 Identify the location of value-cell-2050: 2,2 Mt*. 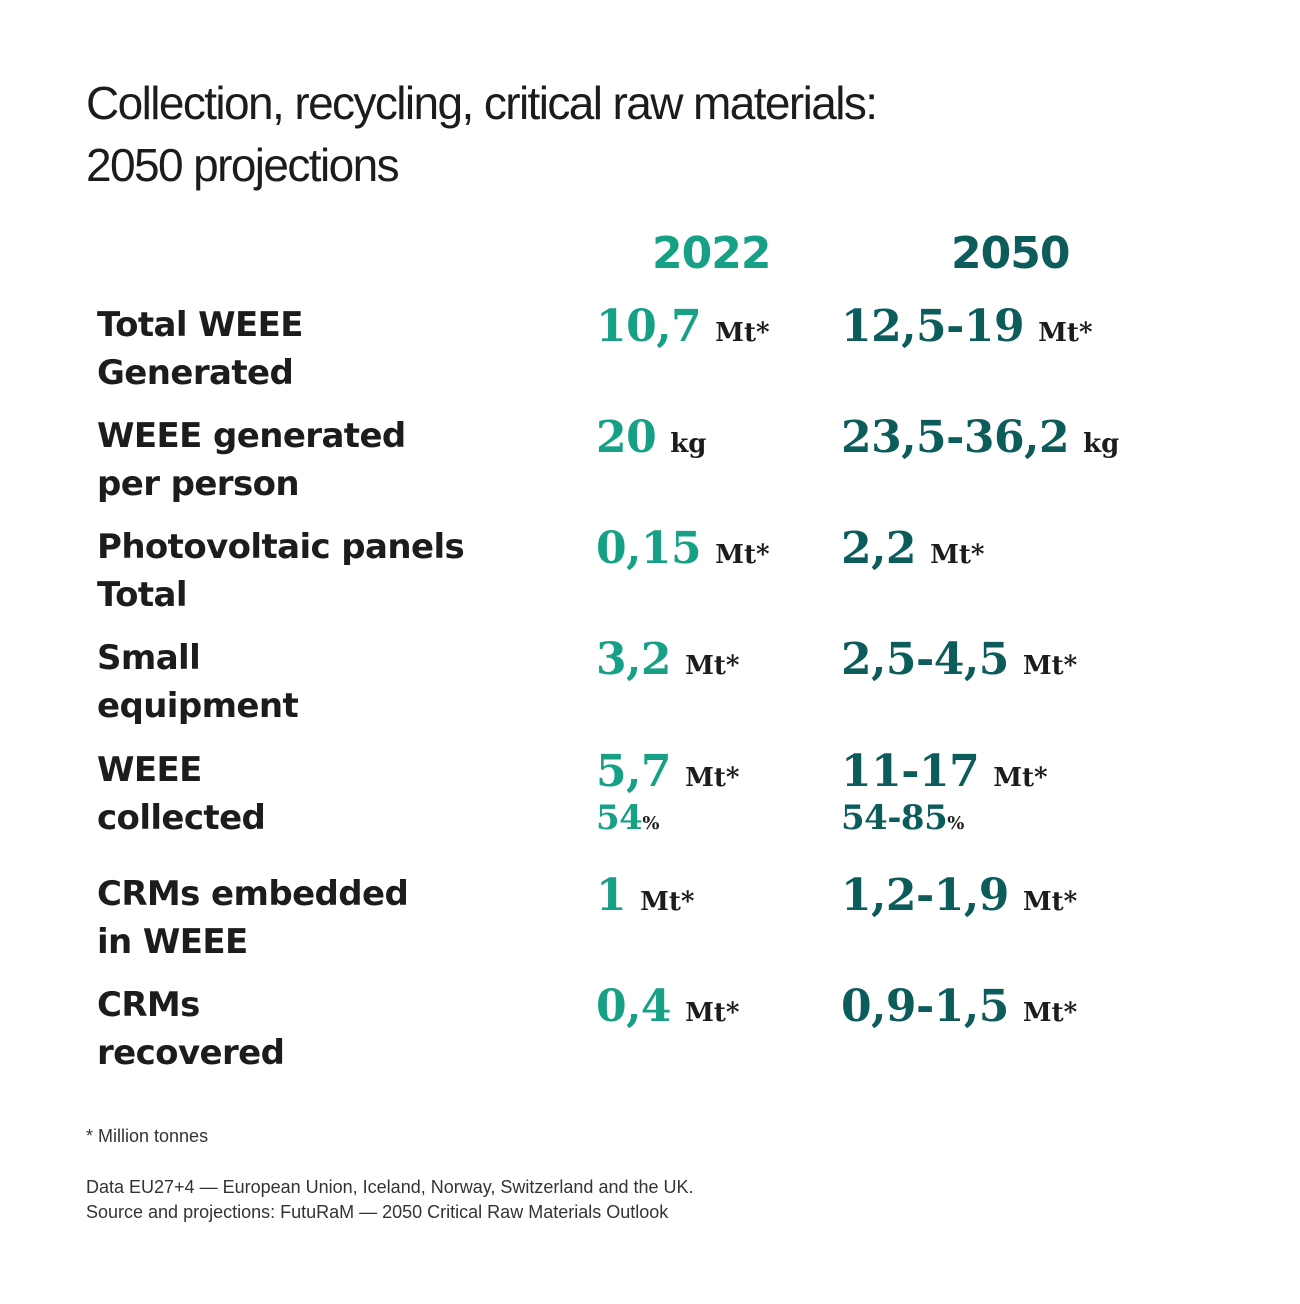
(912, 549).